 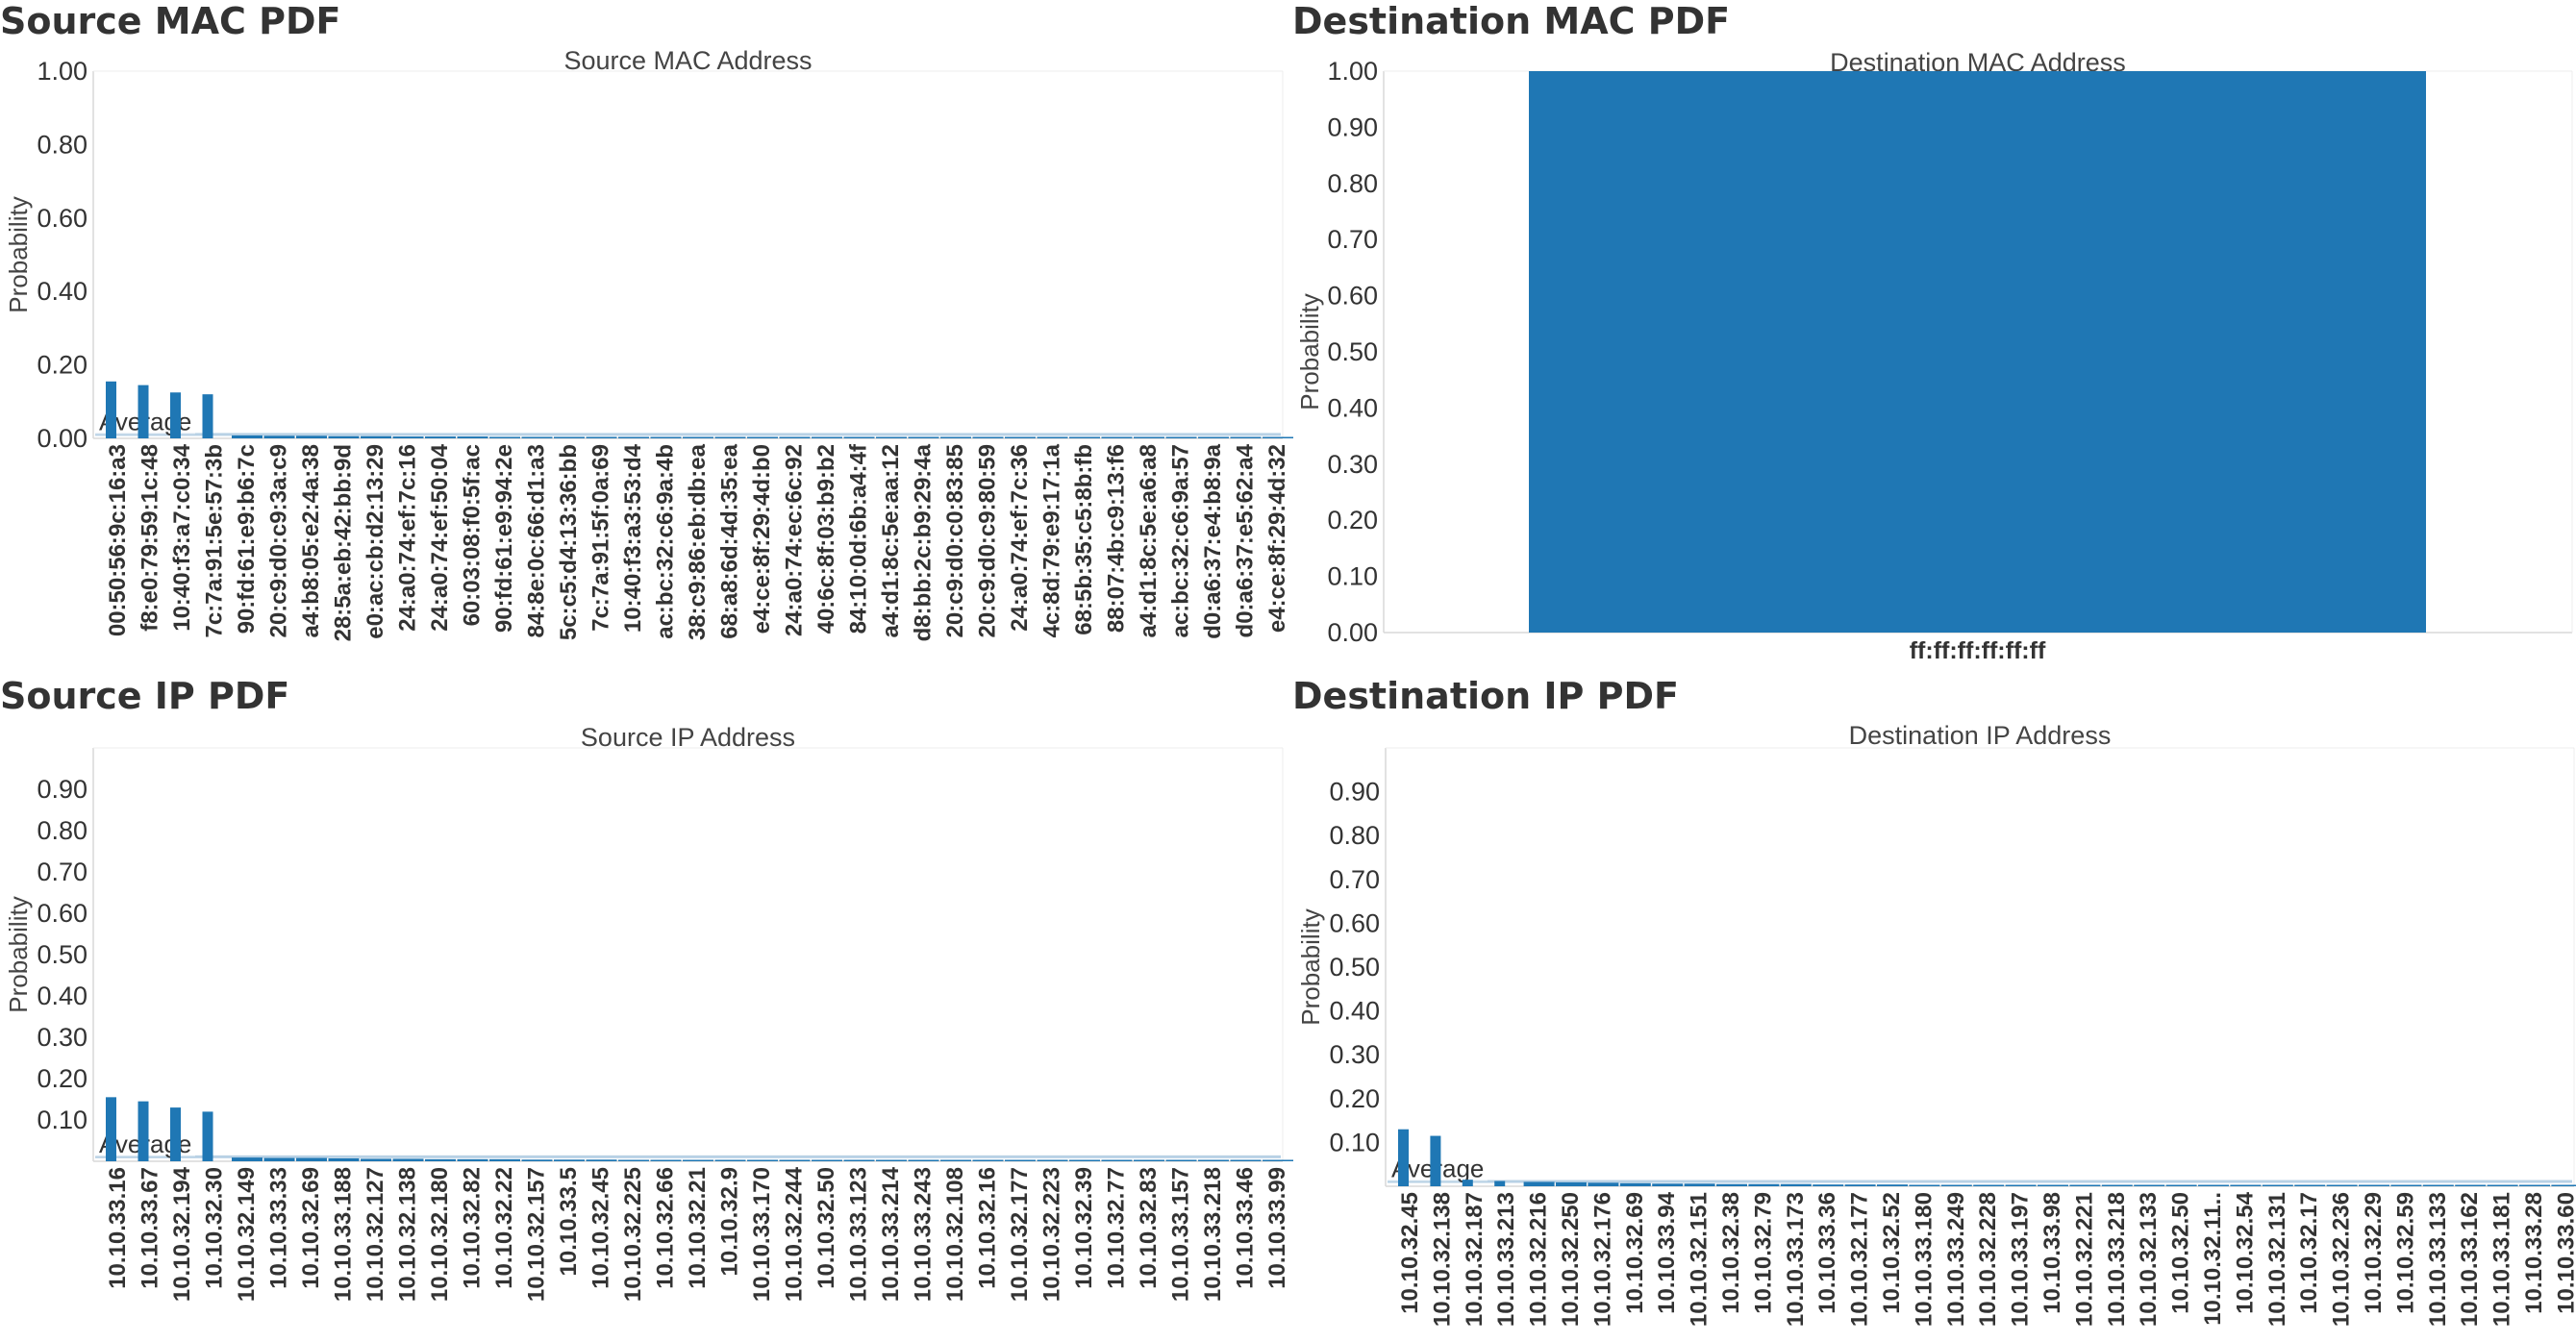 What do you see at coordinates (633, 1234) in the screenshot?
I see `x-tick-label: 10.10.32.225` at bounding box center [633, 1234].